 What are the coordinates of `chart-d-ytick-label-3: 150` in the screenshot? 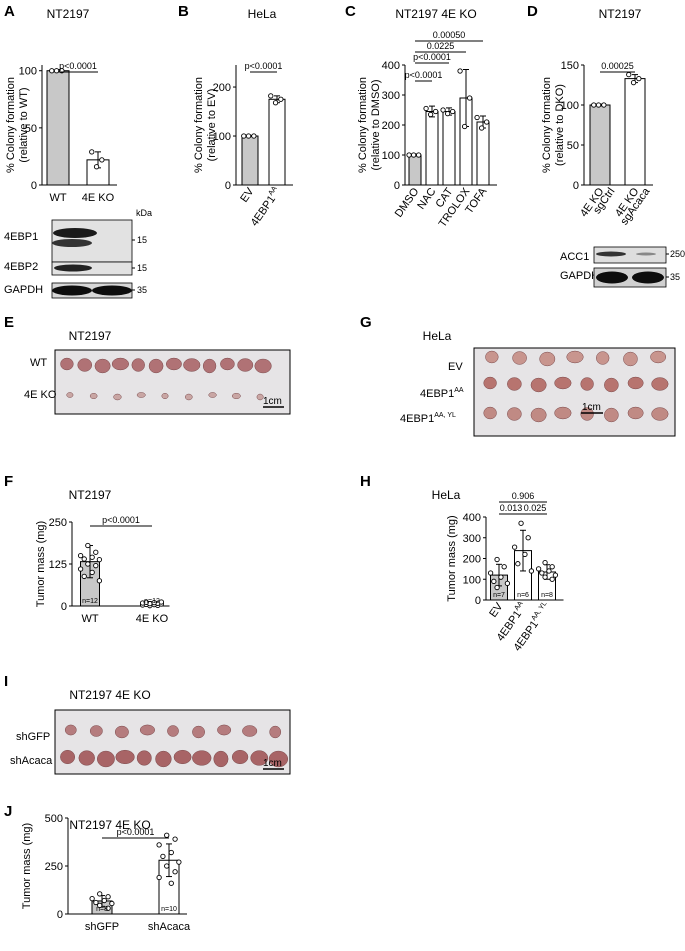 It's located at (570, 66).